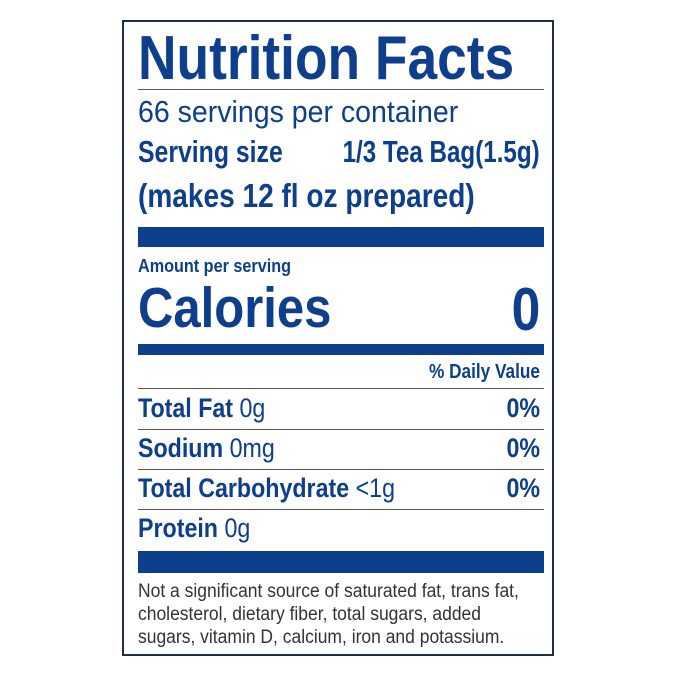 The width and height of the screenshot is (679, 679). What do you see at coordinates (244, 488) in the screenshot?
I see `nutrient-name: Total Carbohydrate` at bounding box center [244, 488].